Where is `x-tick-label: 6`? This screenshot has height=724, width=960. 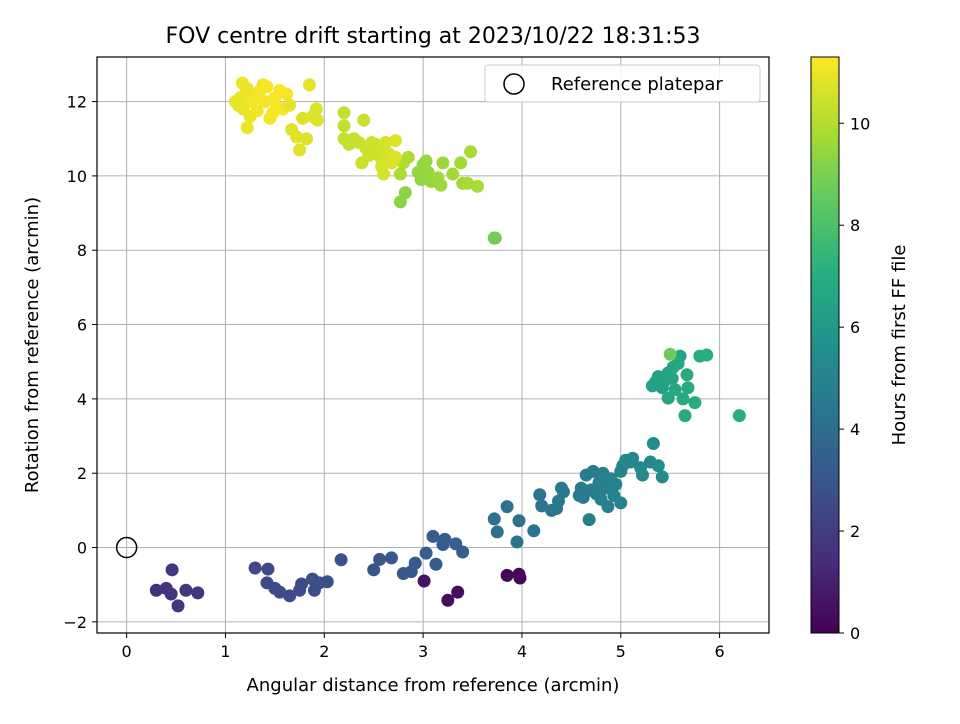
x-tick-label: 6 is located at coordinates (719, 651).